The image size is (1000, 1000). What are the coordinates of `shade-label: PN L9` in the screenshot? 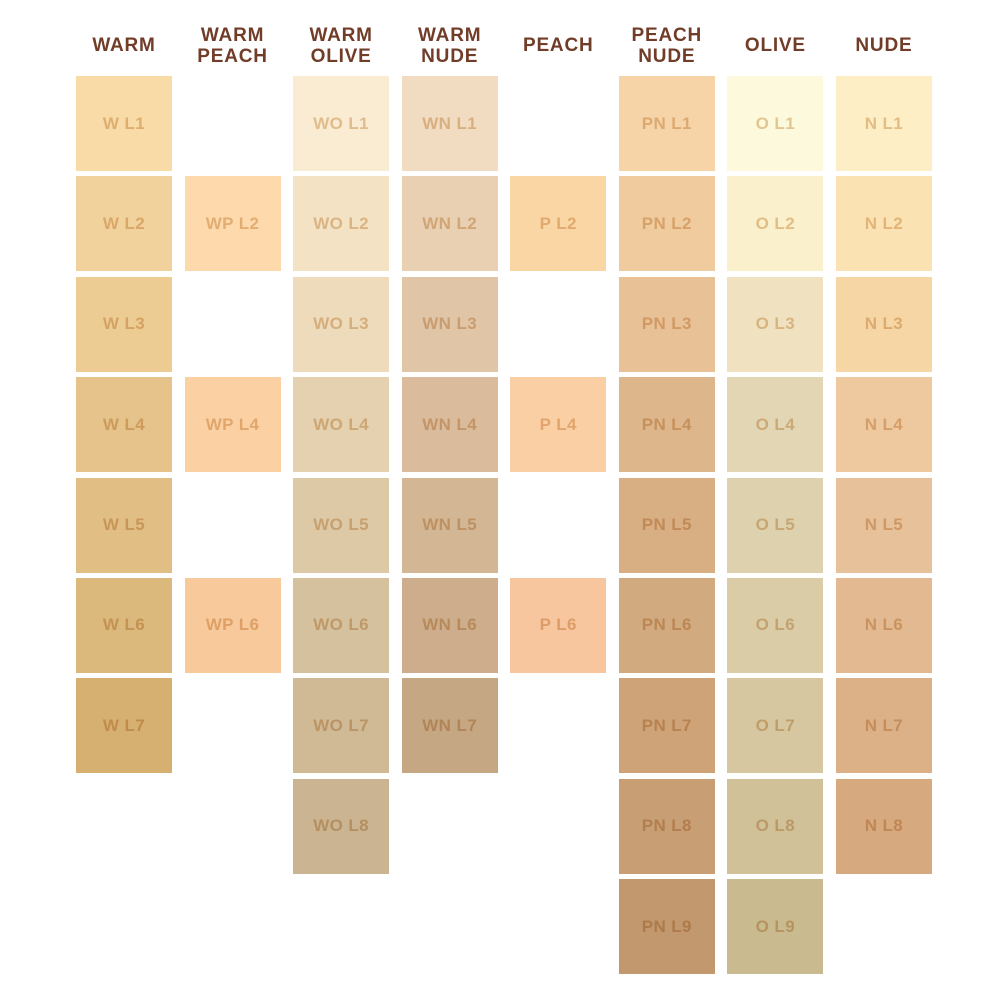 It's located at (666, 926).